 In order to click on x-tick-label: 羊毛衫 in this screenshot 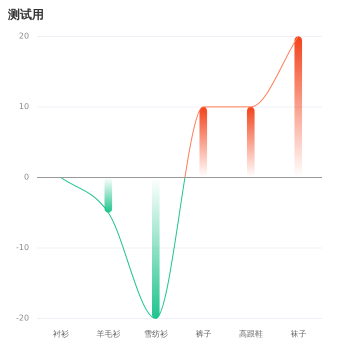, I will do `click(108, 333)`.